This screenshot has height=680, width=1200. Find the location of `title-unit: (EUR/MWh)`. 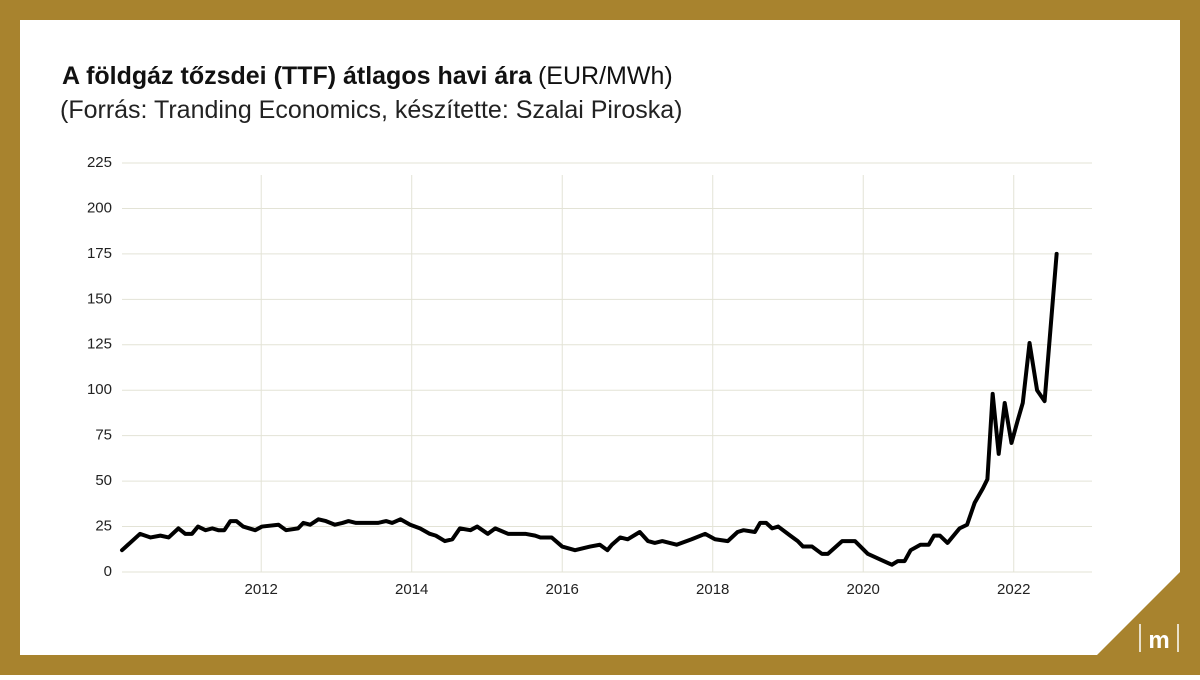

title-unit: (EUR/MWh) is located at coordinates (605, 76).